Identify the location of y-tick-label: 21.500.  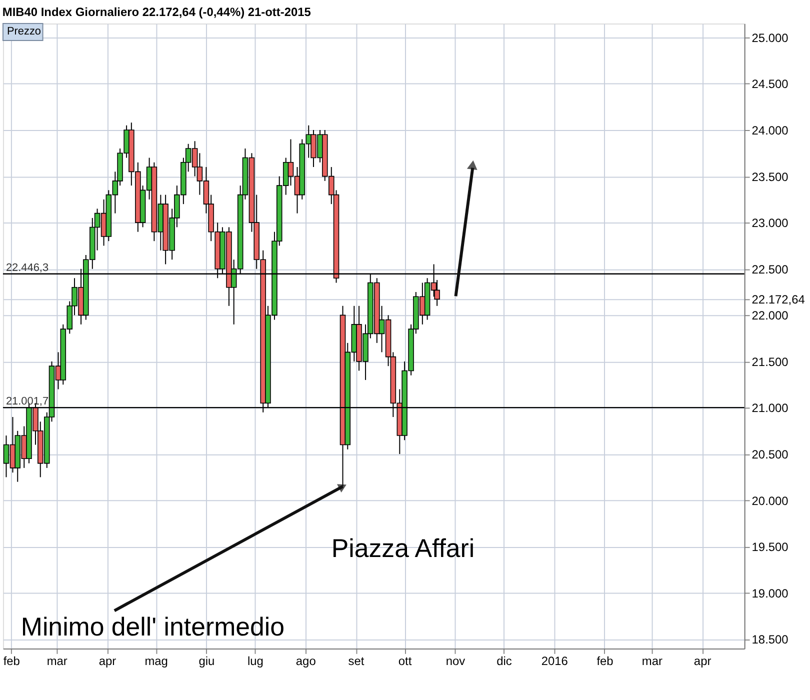
(770, 361).